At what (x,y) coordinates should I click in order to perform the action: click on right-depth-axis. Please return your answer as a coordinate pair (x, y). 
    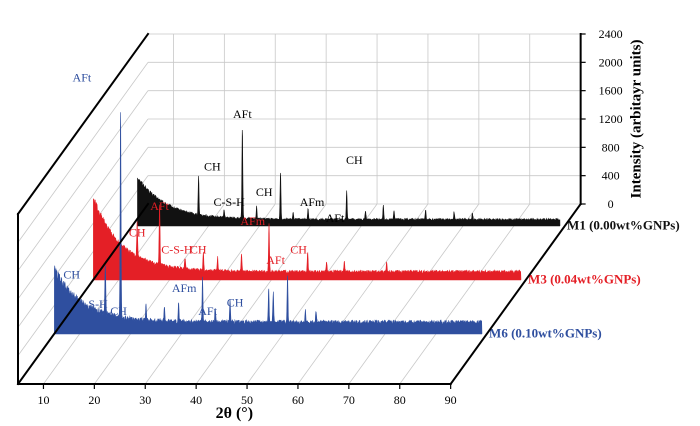
    Looking at the image, I should click on (516, 294).